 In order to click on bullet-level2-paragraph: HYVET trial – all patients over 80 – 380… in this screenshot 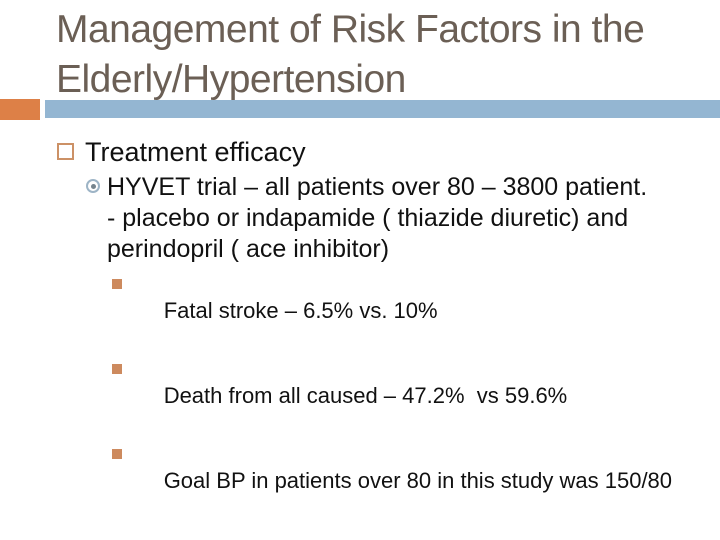, I will do `click(367, 218)`.